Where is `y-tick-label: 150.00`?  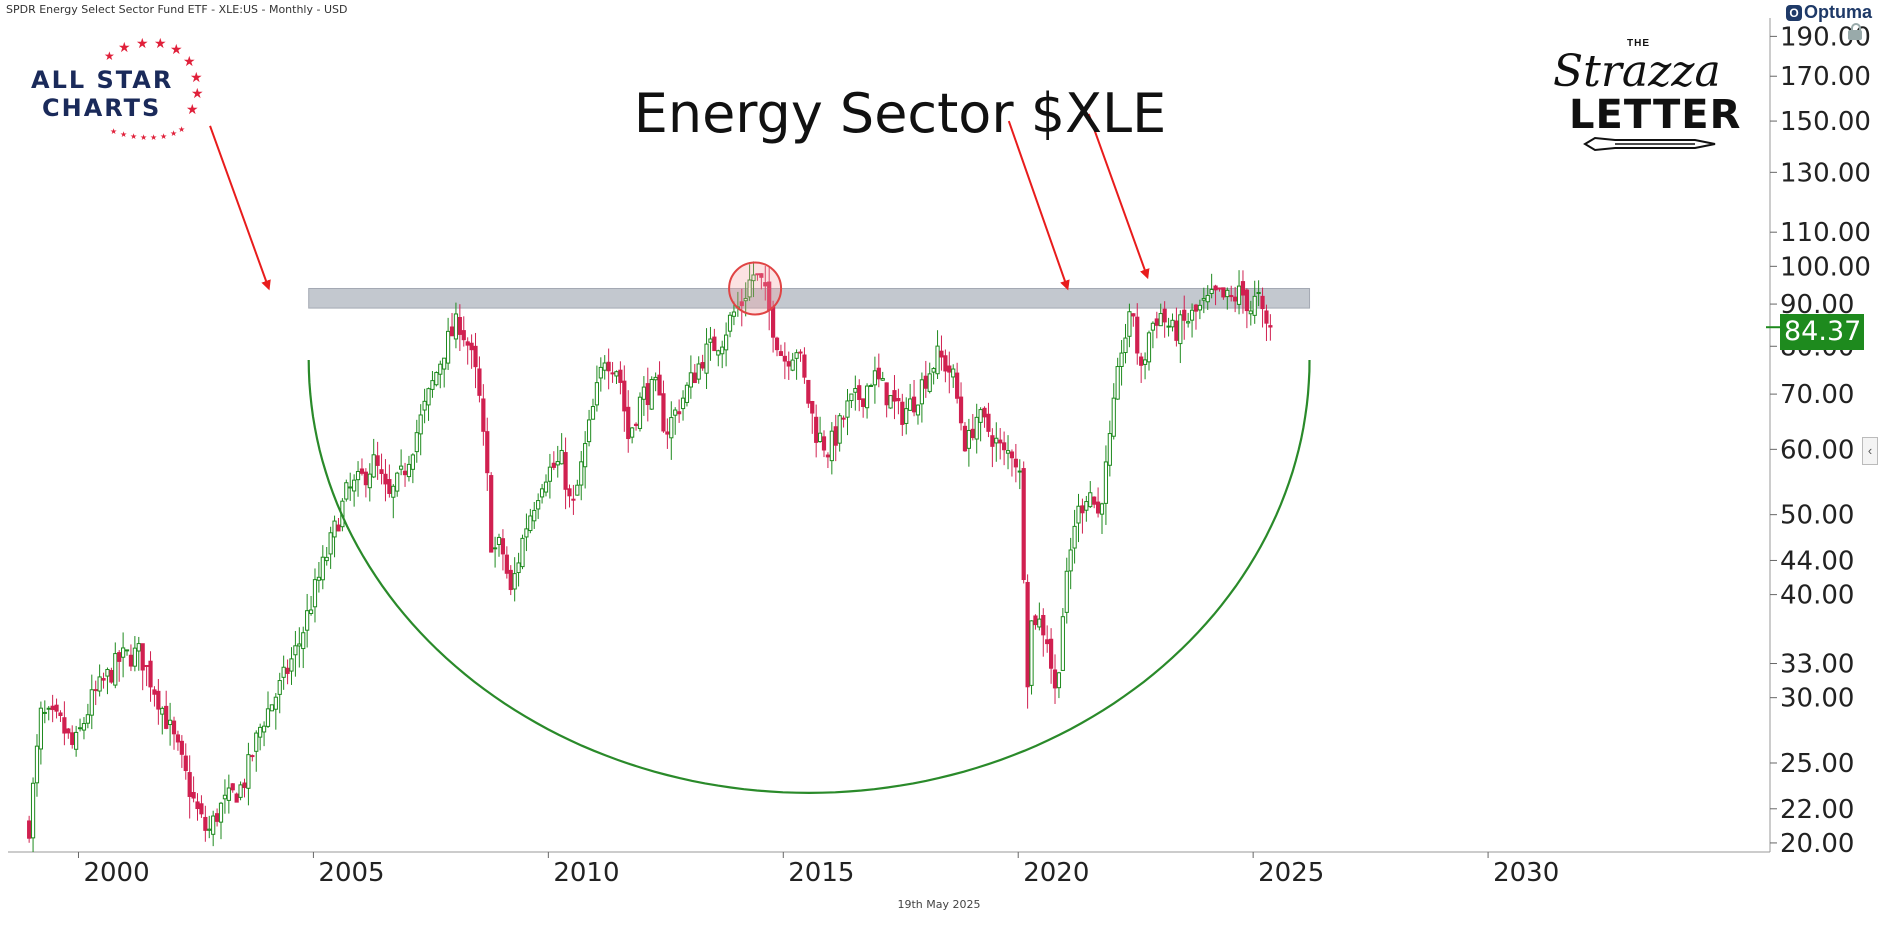 y-tick-label: 150.00 is located at coordinates (1825, 122).